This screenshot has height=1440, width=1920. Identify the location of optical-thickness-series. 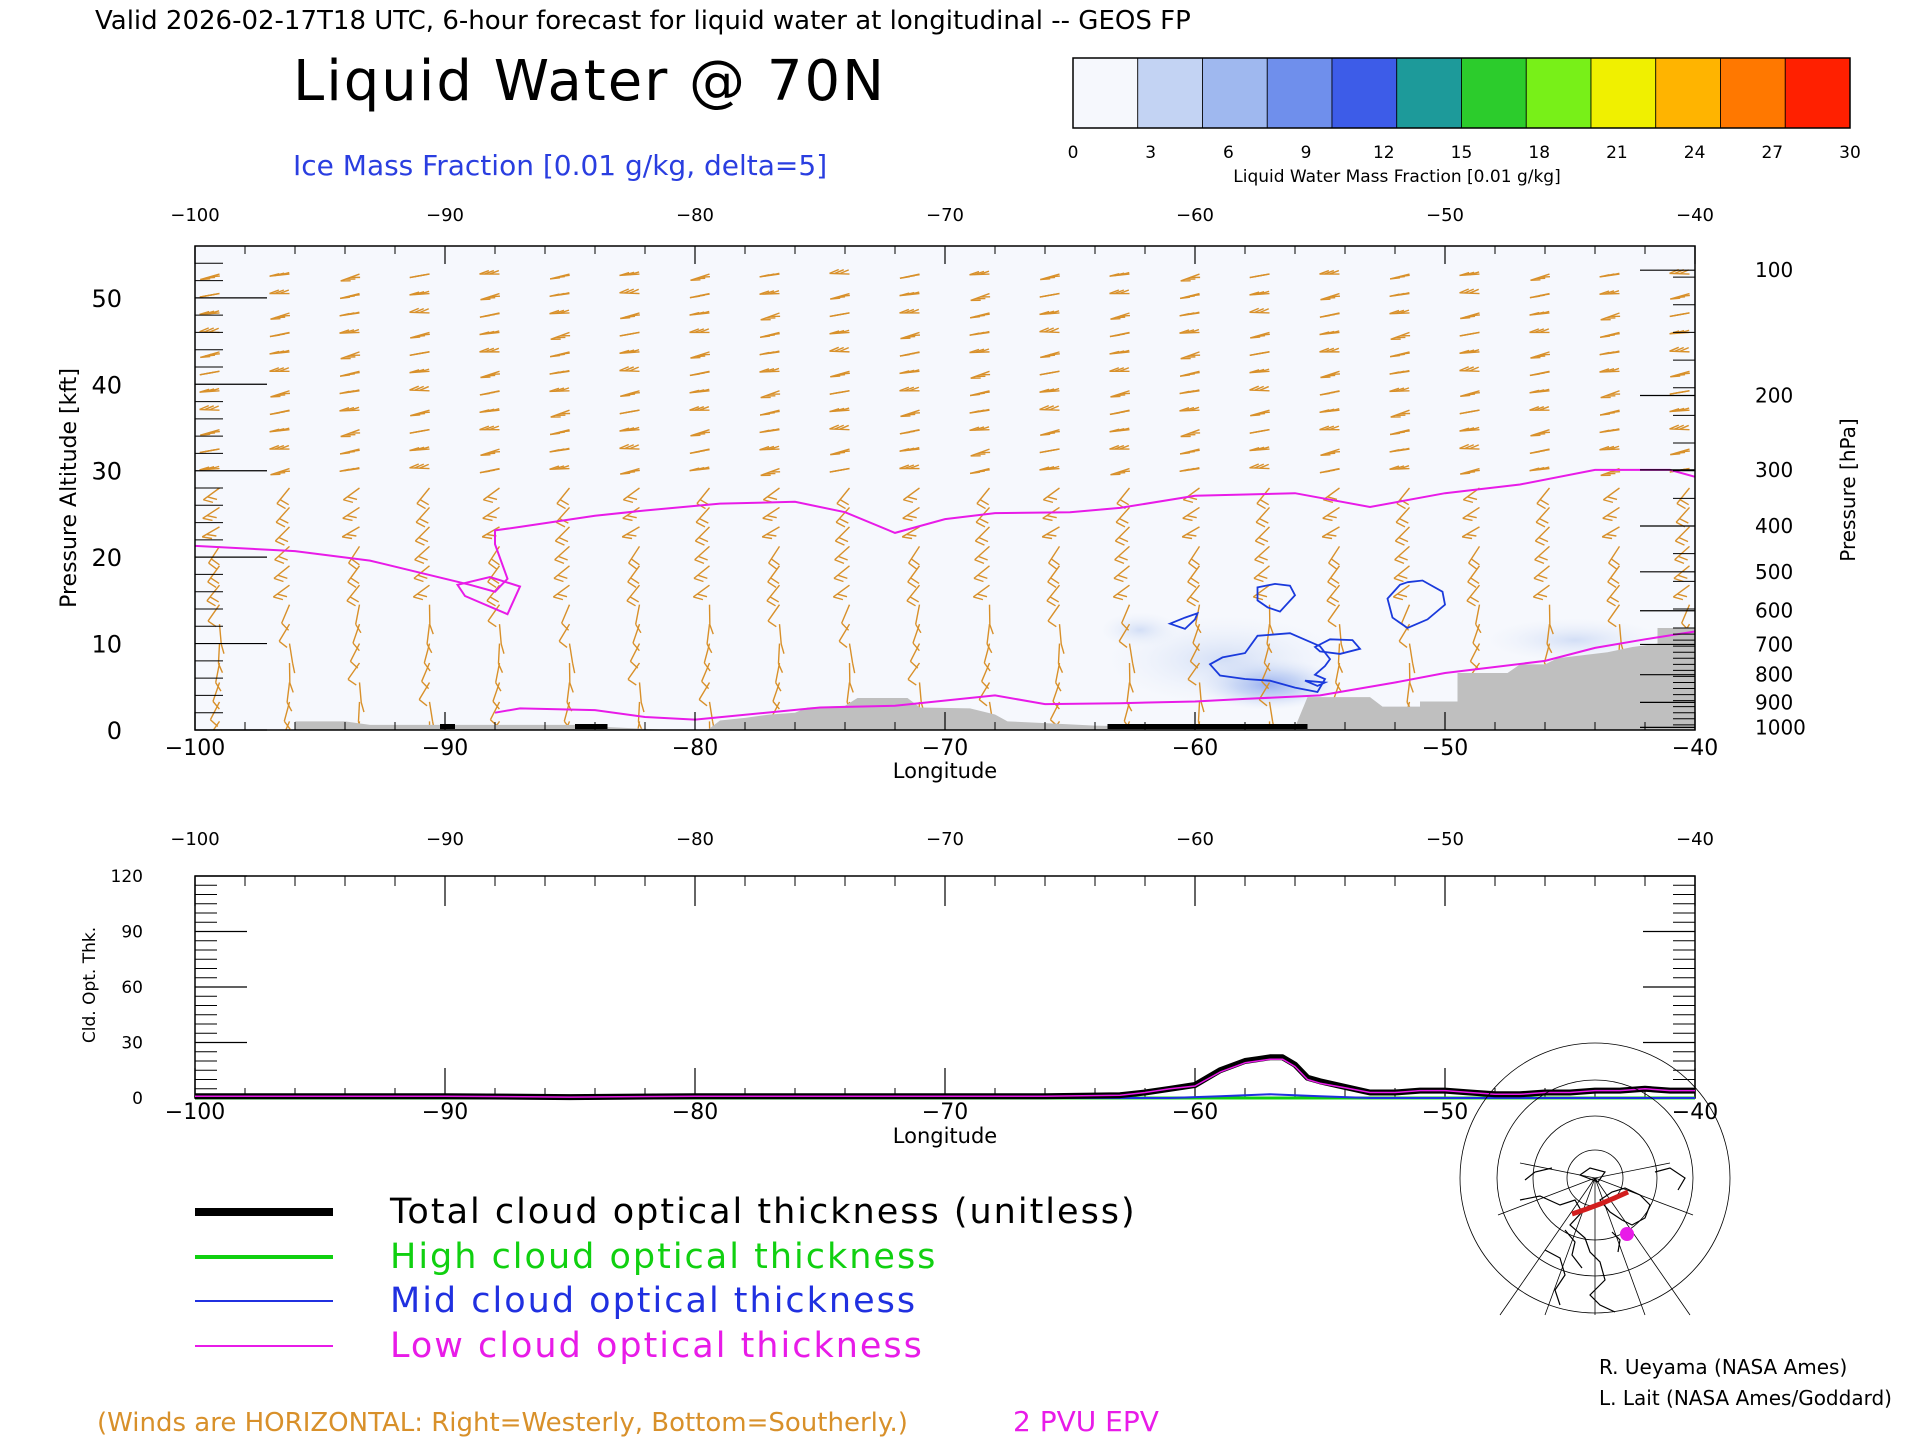
(945, 1077).